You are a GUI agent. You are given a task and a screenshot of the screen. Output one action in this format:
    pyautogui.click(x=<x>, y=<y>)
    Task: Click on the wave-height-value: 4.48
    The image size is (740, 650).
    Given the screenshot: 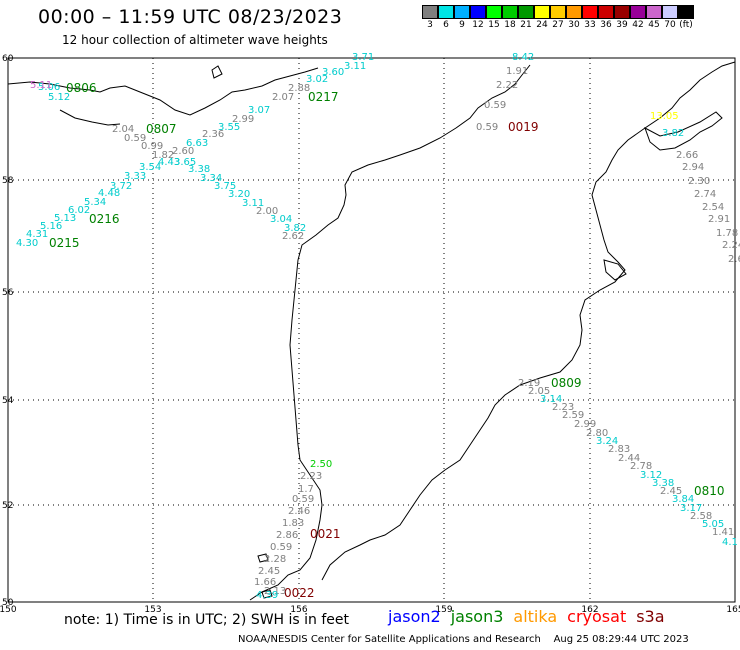 What is the action you would take?
    pyautogui.click(x=109, y=193)
    